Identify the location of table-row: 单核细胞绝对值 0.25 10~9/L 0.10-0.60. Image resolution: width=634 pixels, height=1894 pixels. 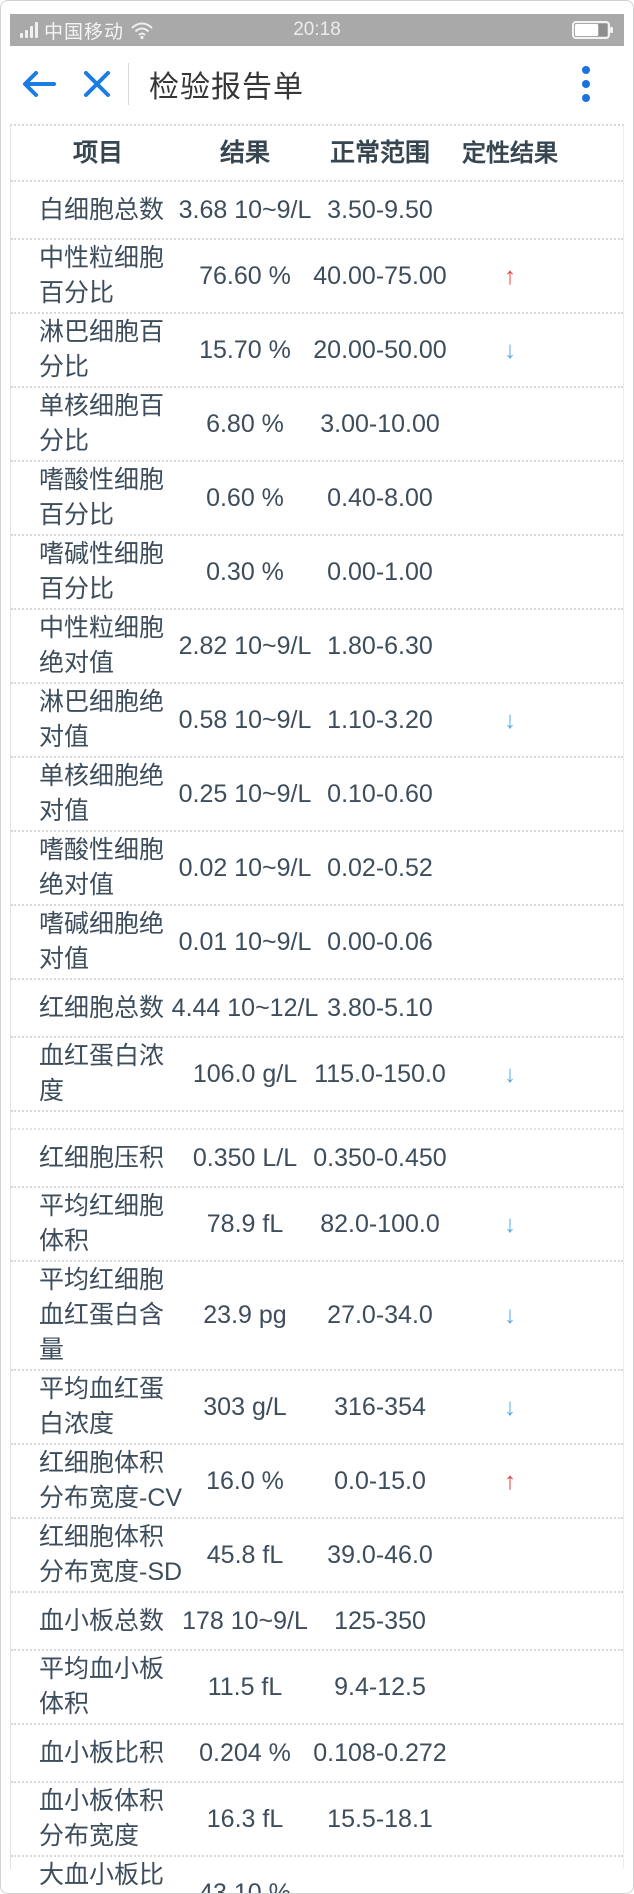
(317, 795).